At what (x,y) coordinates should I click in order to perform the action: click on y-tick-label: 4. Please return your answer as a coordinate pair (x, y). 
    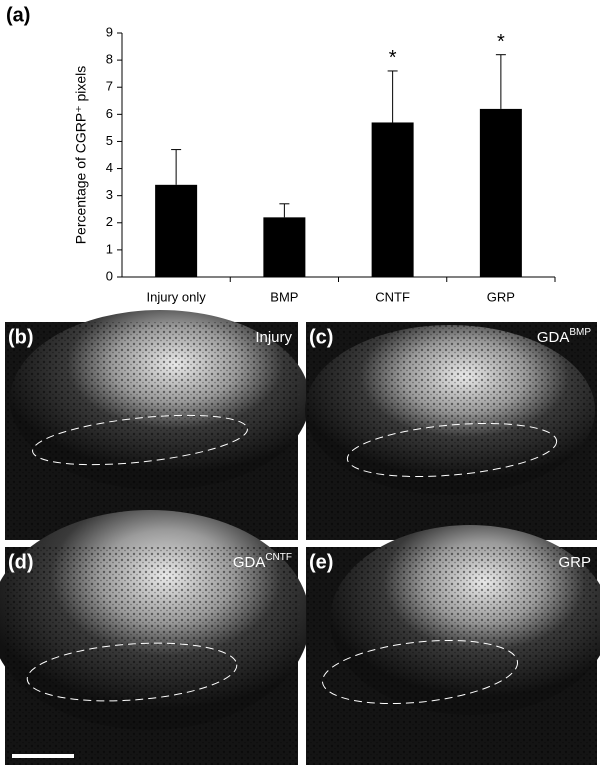
    Looking at the image, I should click on (109, 167).